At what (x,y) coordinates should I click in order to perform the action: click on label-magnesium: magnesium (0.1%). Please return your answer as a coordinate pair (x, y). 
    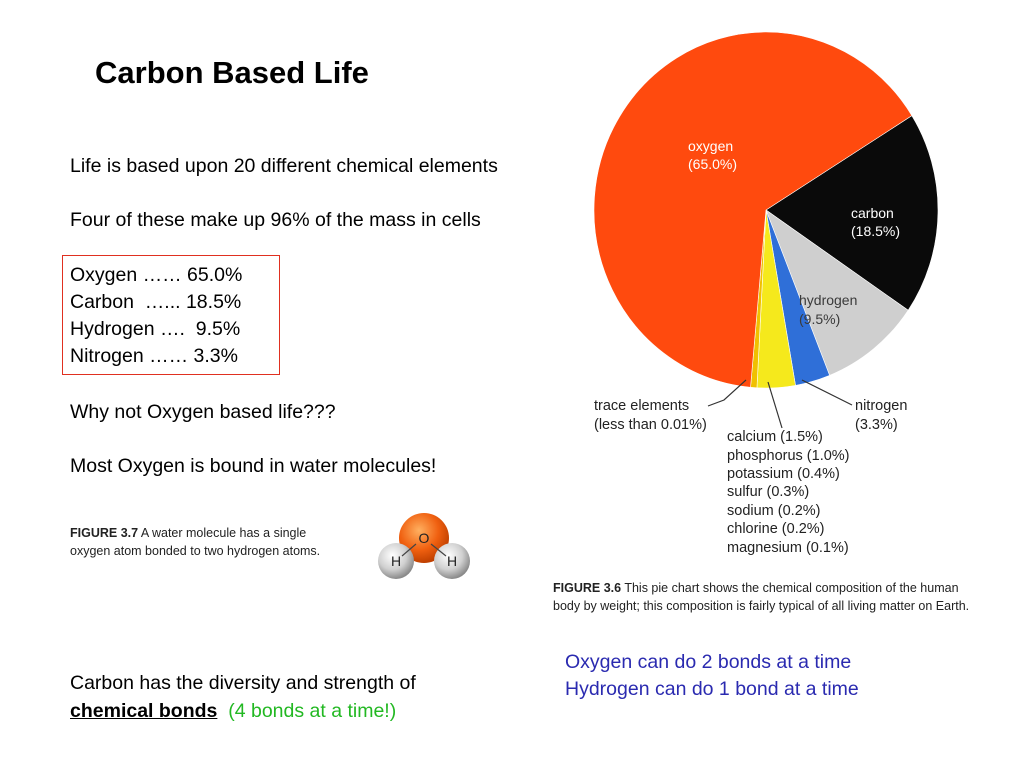
    Looking at the image, I should click on (788, 548).